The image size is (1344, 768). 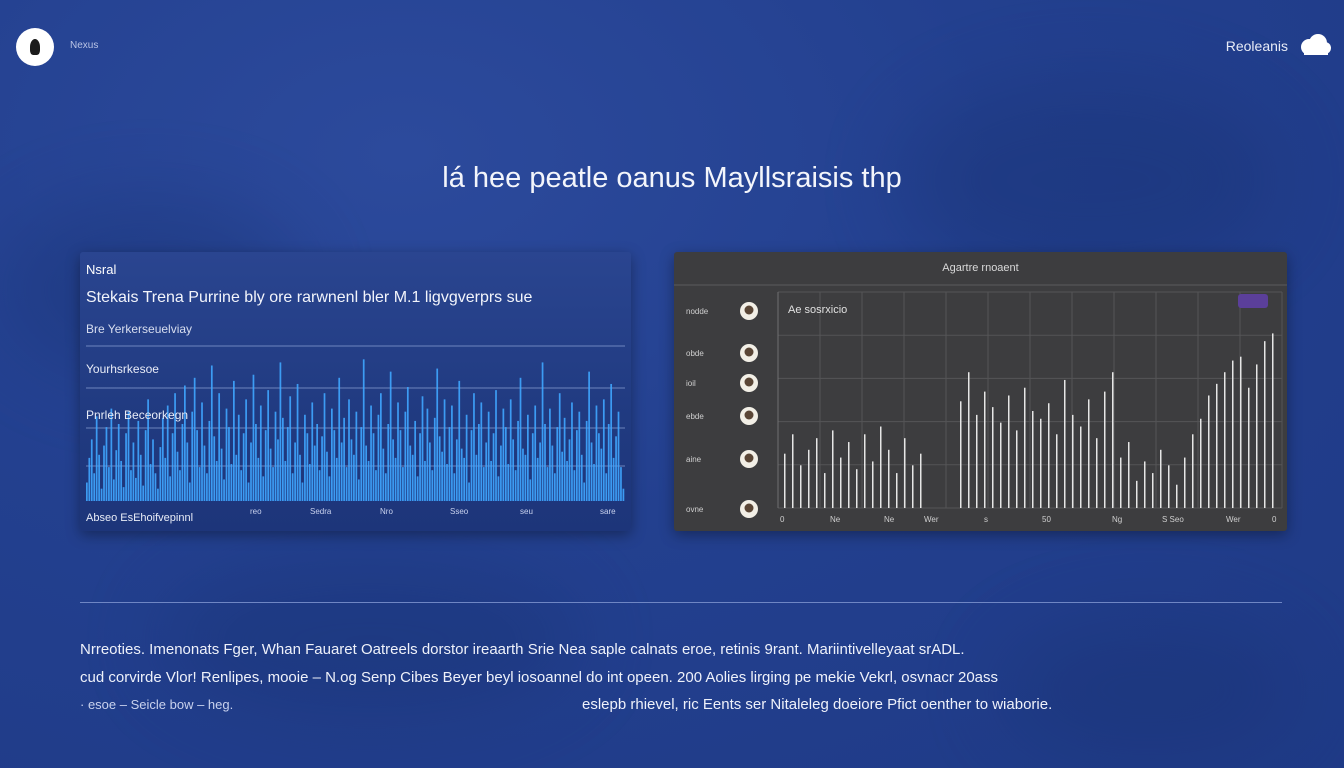 I want to click on account-label: Reoleanis, so click(x=1256, y=46).